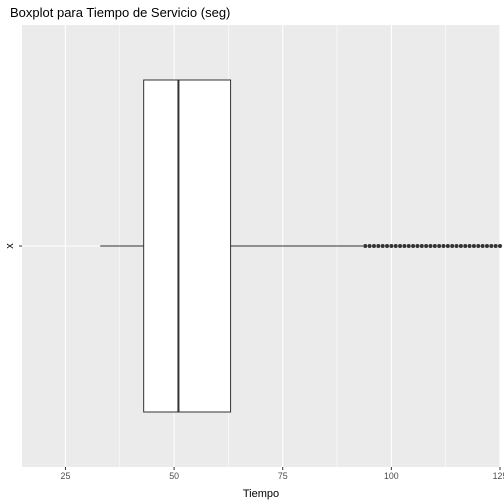 This screenshot has height=504, width=504. I want to click on y-axis-title: x, so click(10, 246).